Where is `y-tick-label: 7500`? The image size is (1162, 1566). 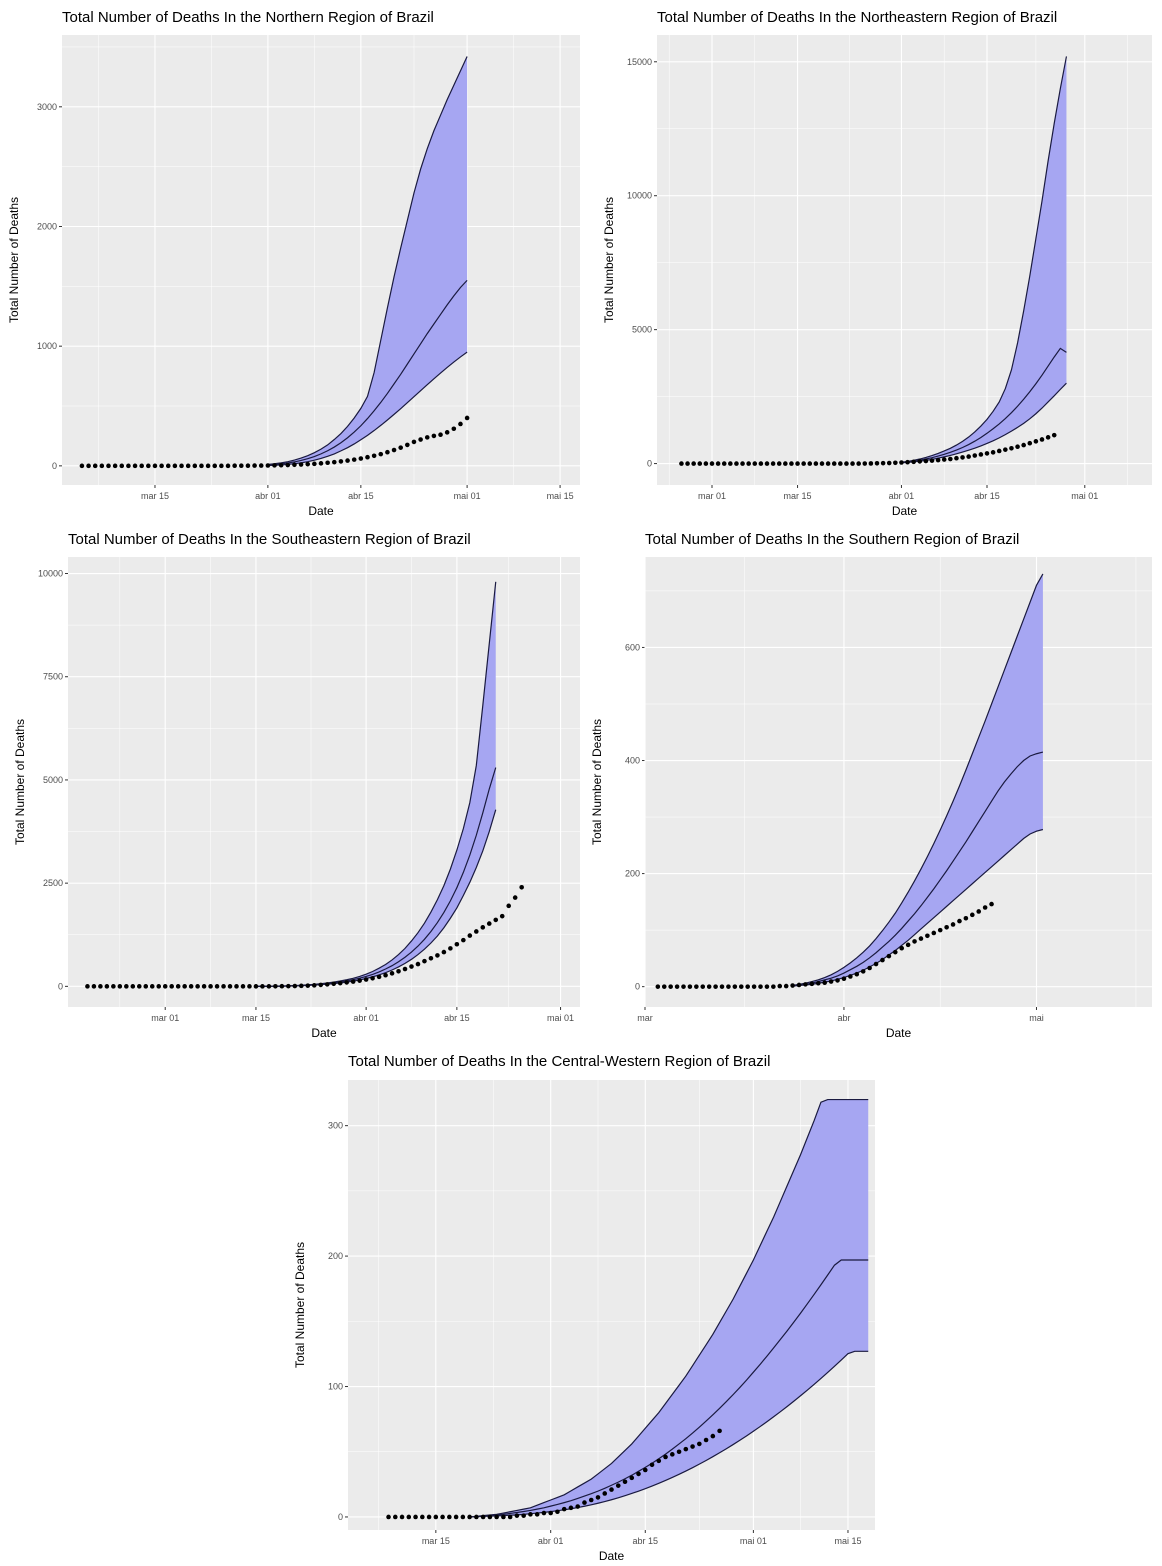
y-tick-label: 7500 is located at coordinates (53, 677).